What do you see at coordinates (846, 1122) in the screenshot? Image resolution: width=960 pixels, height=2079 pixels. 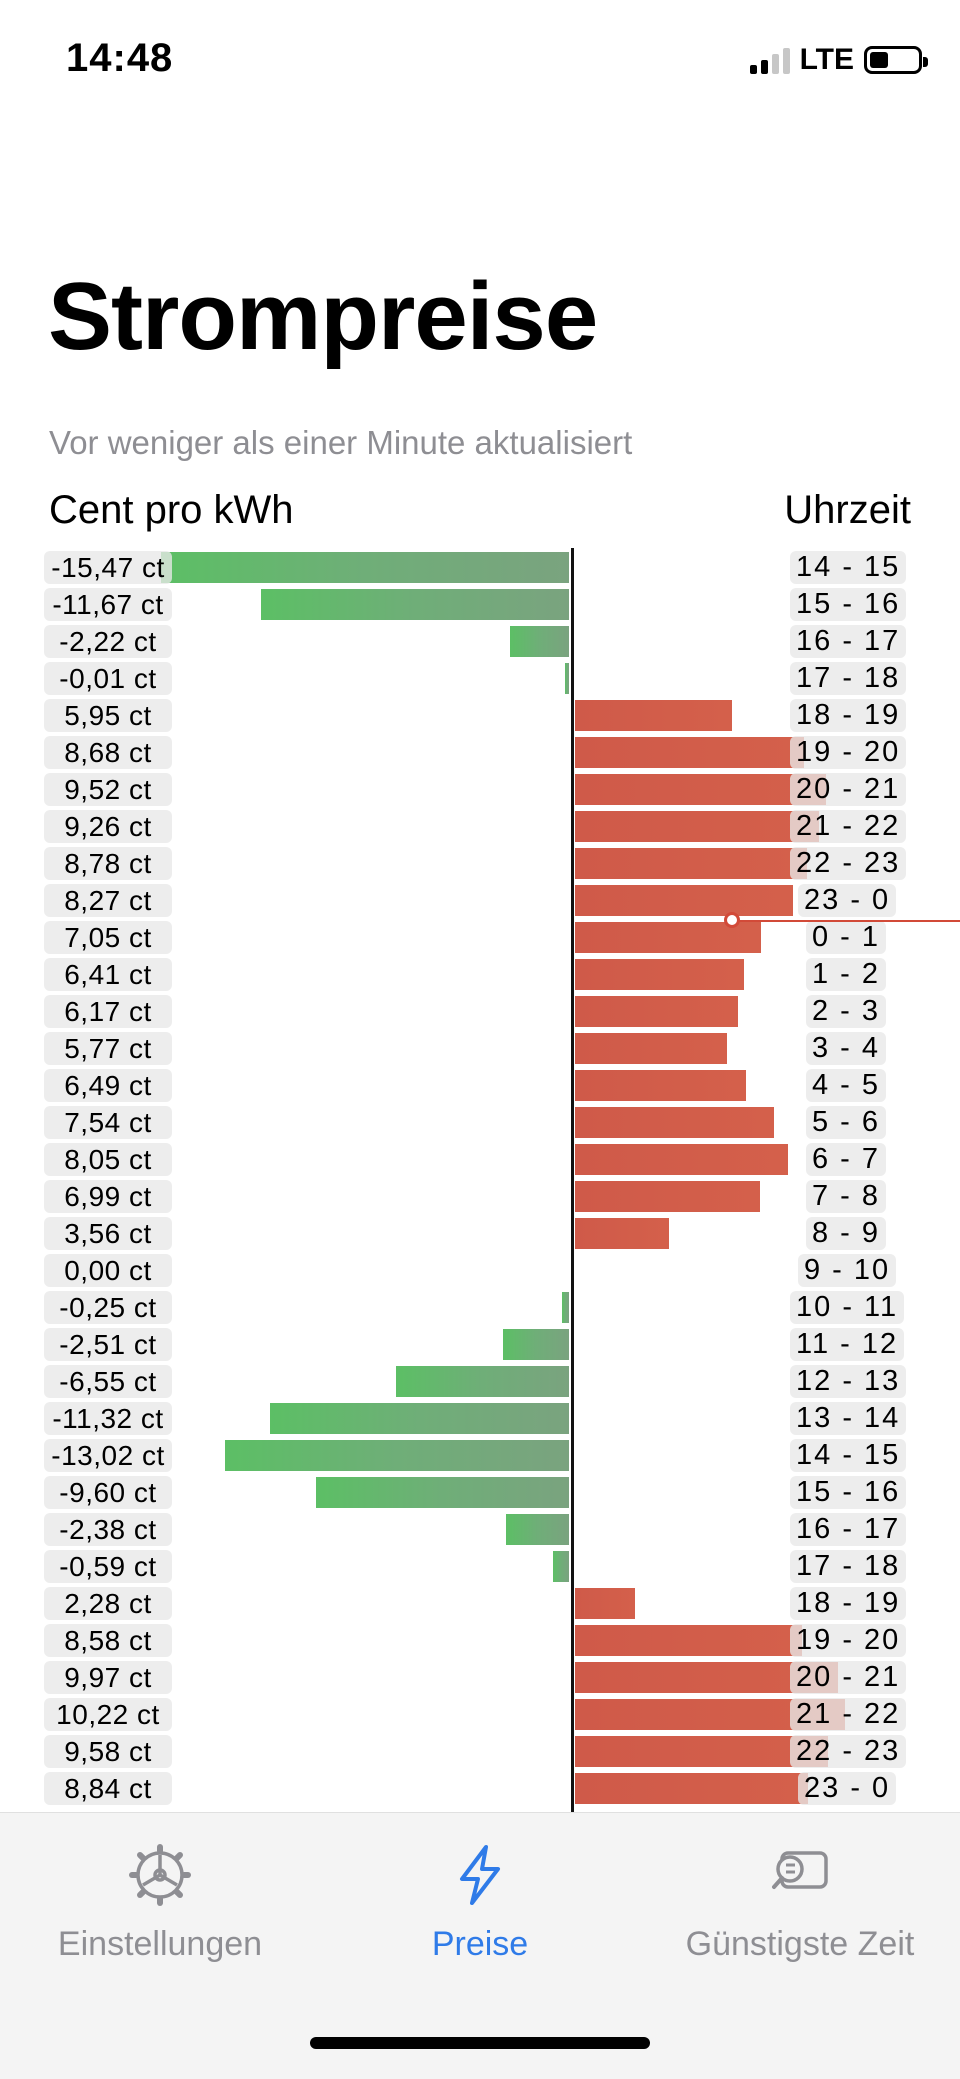 I see `hour-label: 5 - 6` at bounding box center [846, 1122].